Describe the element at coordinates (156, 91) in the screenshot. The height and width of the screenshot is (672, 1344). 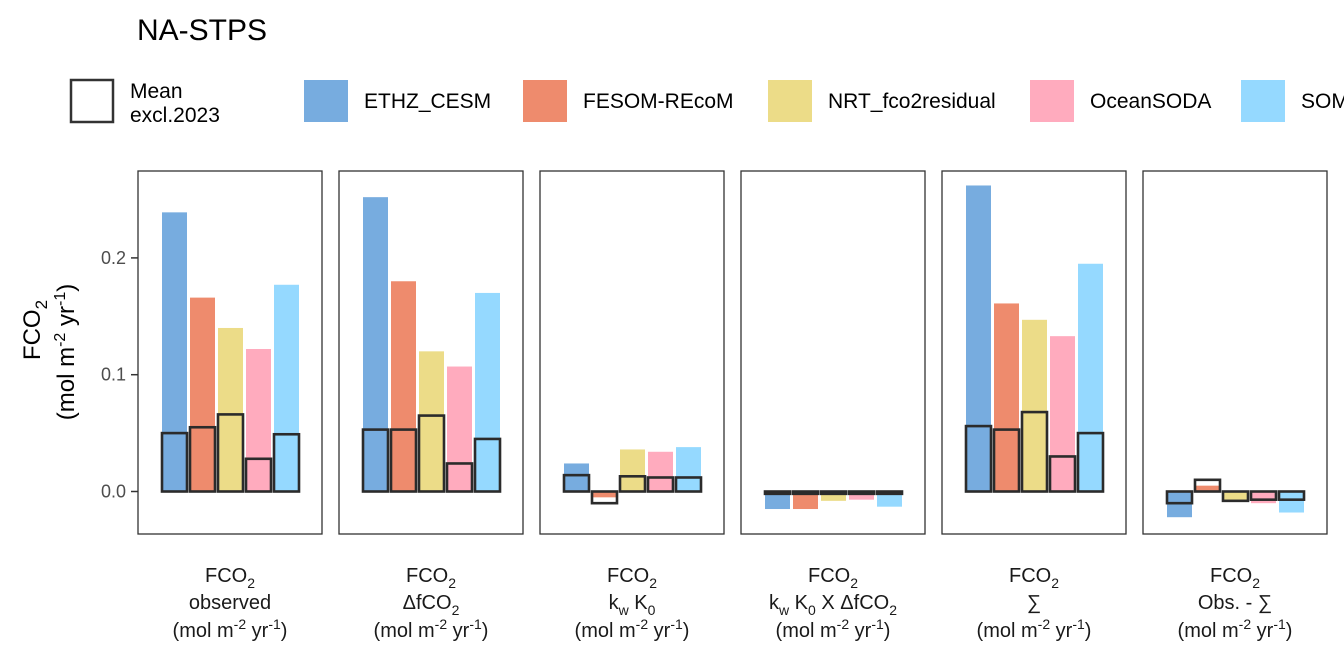
I see `legend-mean-label-line1: Mean` at that location.